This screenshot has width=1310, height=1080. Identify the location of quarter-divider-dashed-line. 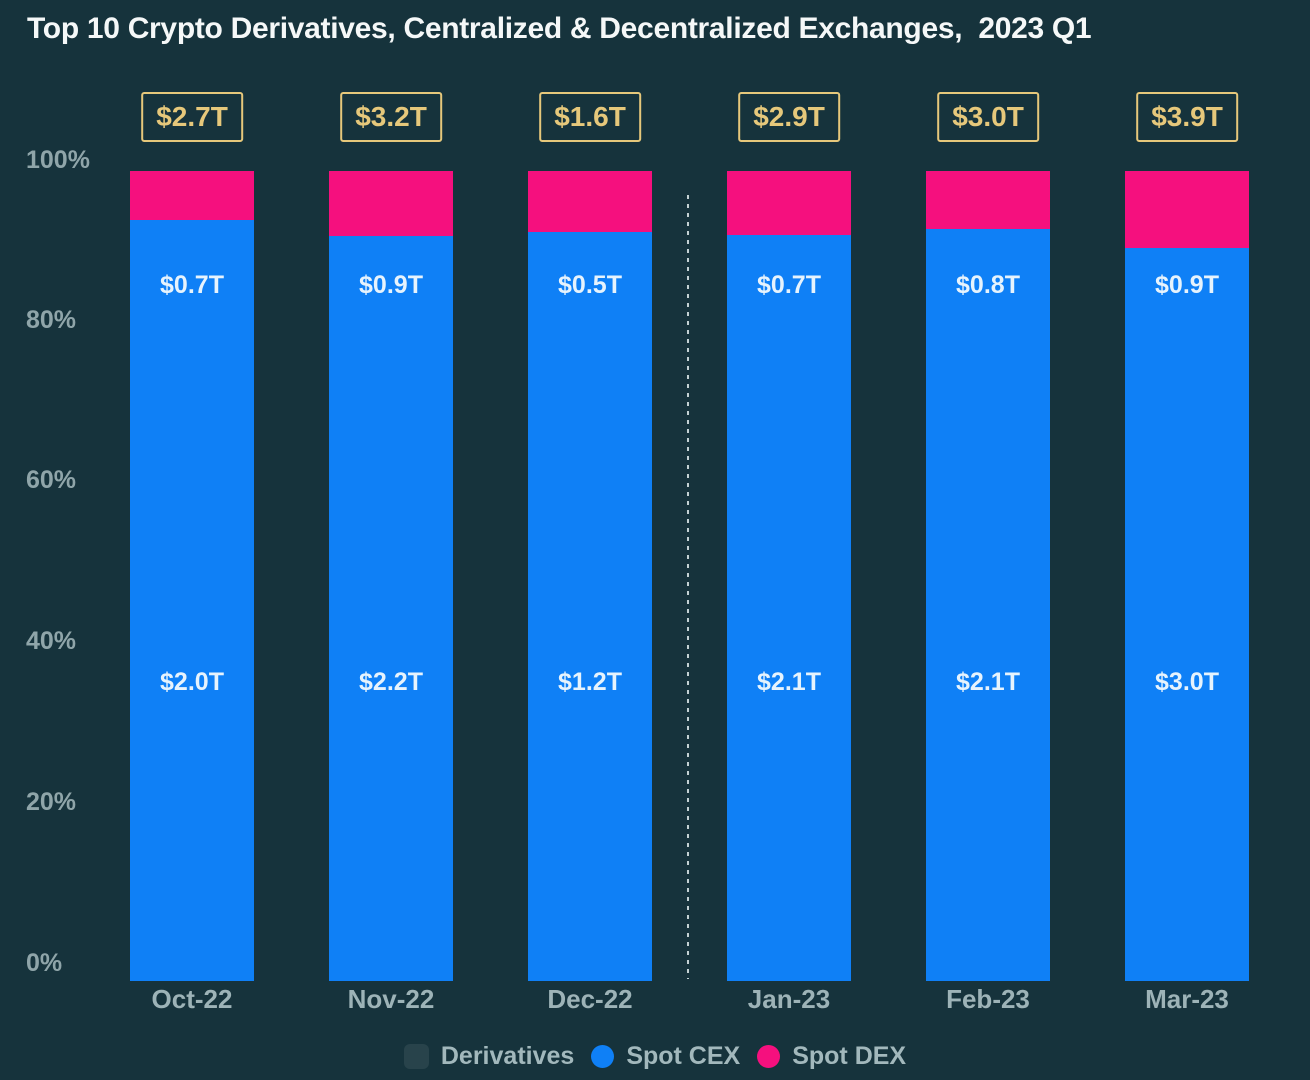
(688, 587).